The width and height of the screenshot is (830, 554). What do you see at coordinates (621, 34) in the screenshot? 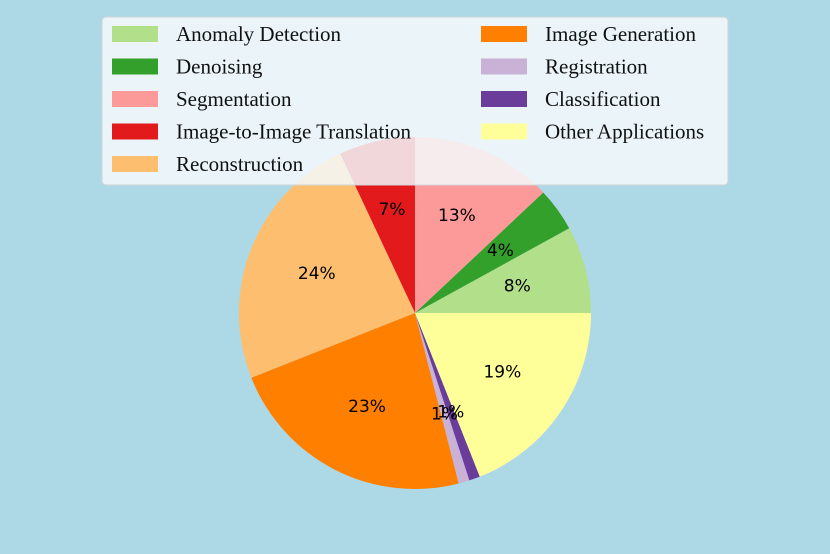
I see `legend-label-image-generation: Image Generation` at bounding box center [621, 34].